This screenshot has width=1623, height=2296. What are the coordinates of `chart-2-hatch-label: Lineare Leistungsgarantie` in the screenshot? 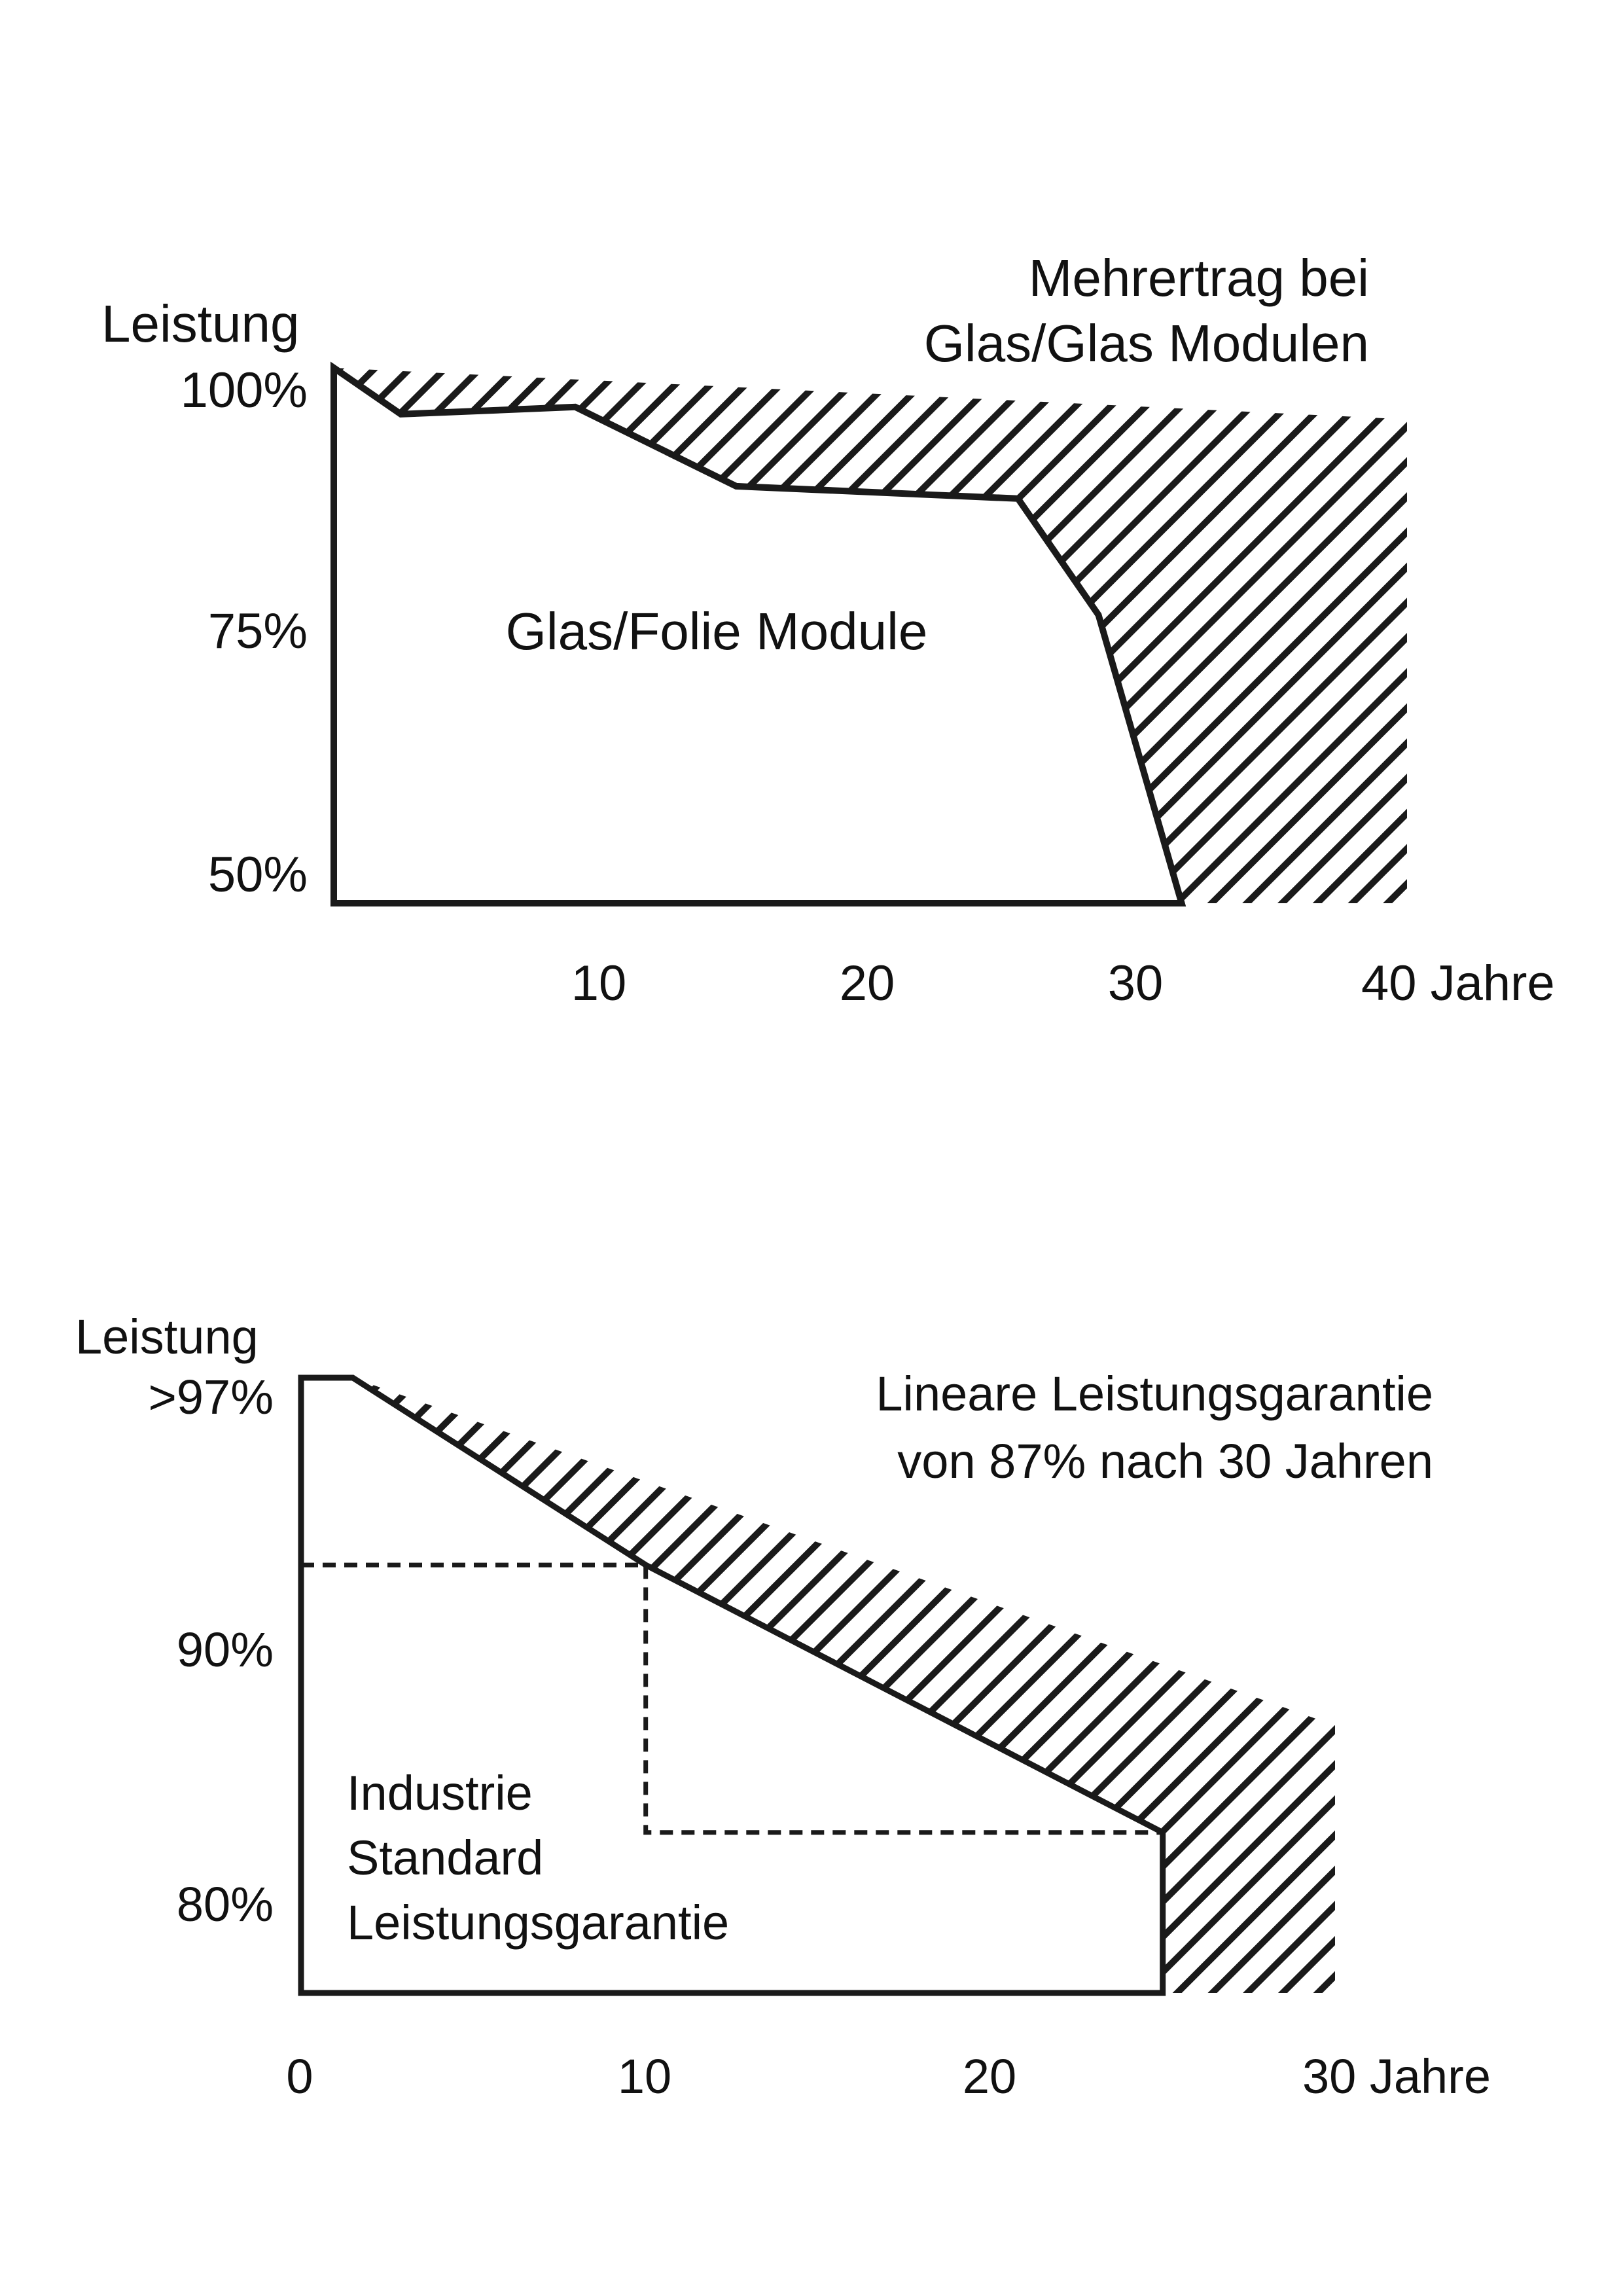 It's located at (1154, 1394).